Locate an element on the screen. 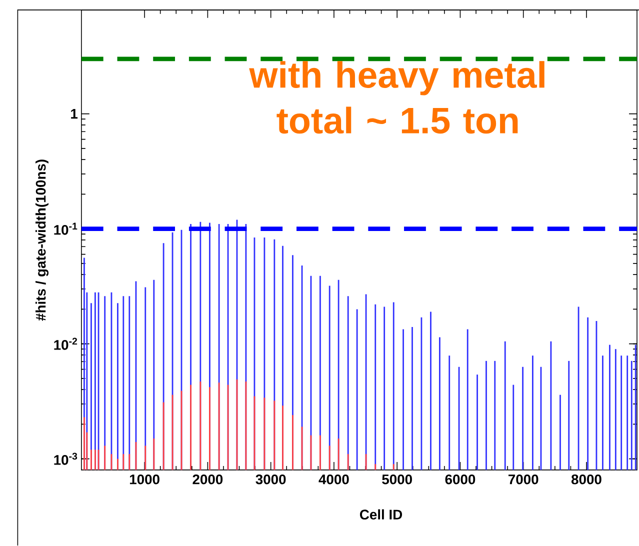 This screenshot has width=639, height=546. annotation: with heavy metal total ~ 1.5 ton is located at coordinates (396, 97).